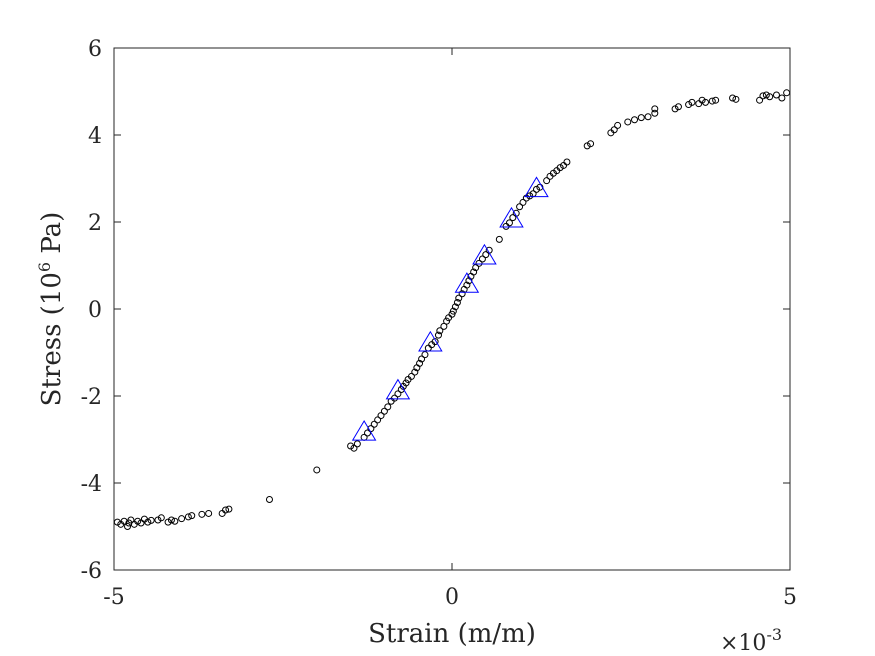 This screenshot has height=656, width=875. Describe the element at coordinates (774, 634) in the screenshot. I see `x-multiplier-exponent: -3` at that location.